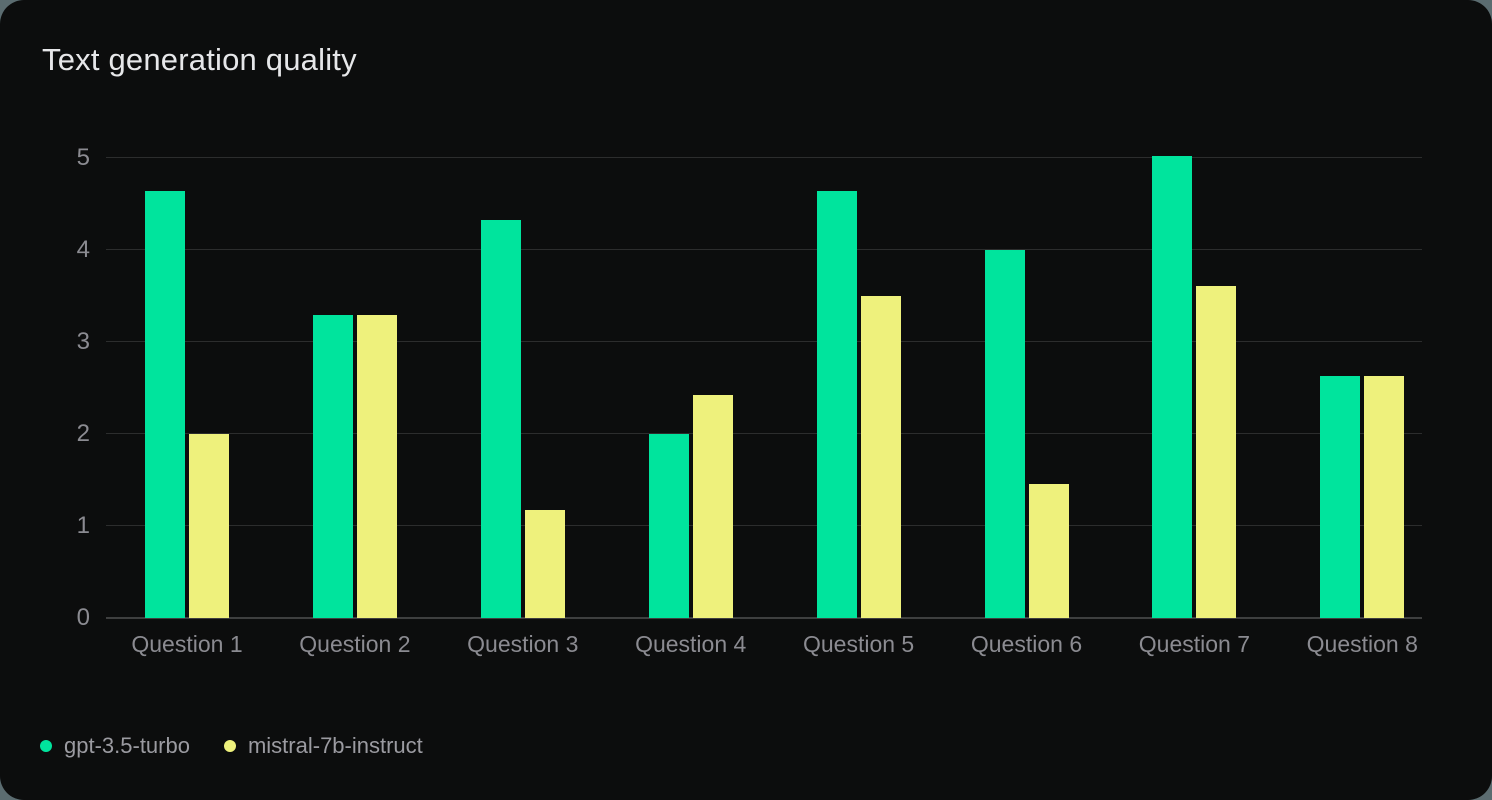 The width and height of the screenshot is (1492, 800). Describe the element at coordinates (83, 249) in the screenshot. I see `y-axis-tick-4: 4` at that location.